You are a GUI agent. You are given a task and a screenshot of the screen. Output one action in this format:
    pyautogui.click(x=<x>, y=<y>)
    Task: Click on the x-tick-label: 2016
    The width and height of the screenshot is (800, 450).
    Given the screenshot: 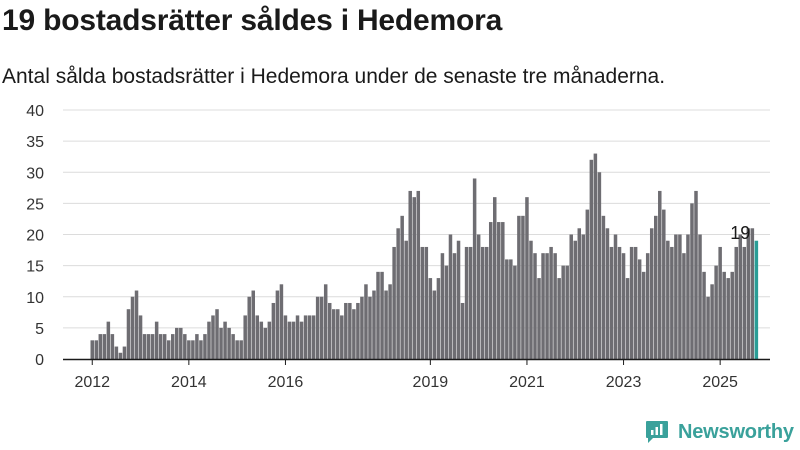 What is the action you would take?
    pyautogui.click(x=286, y=382)
    